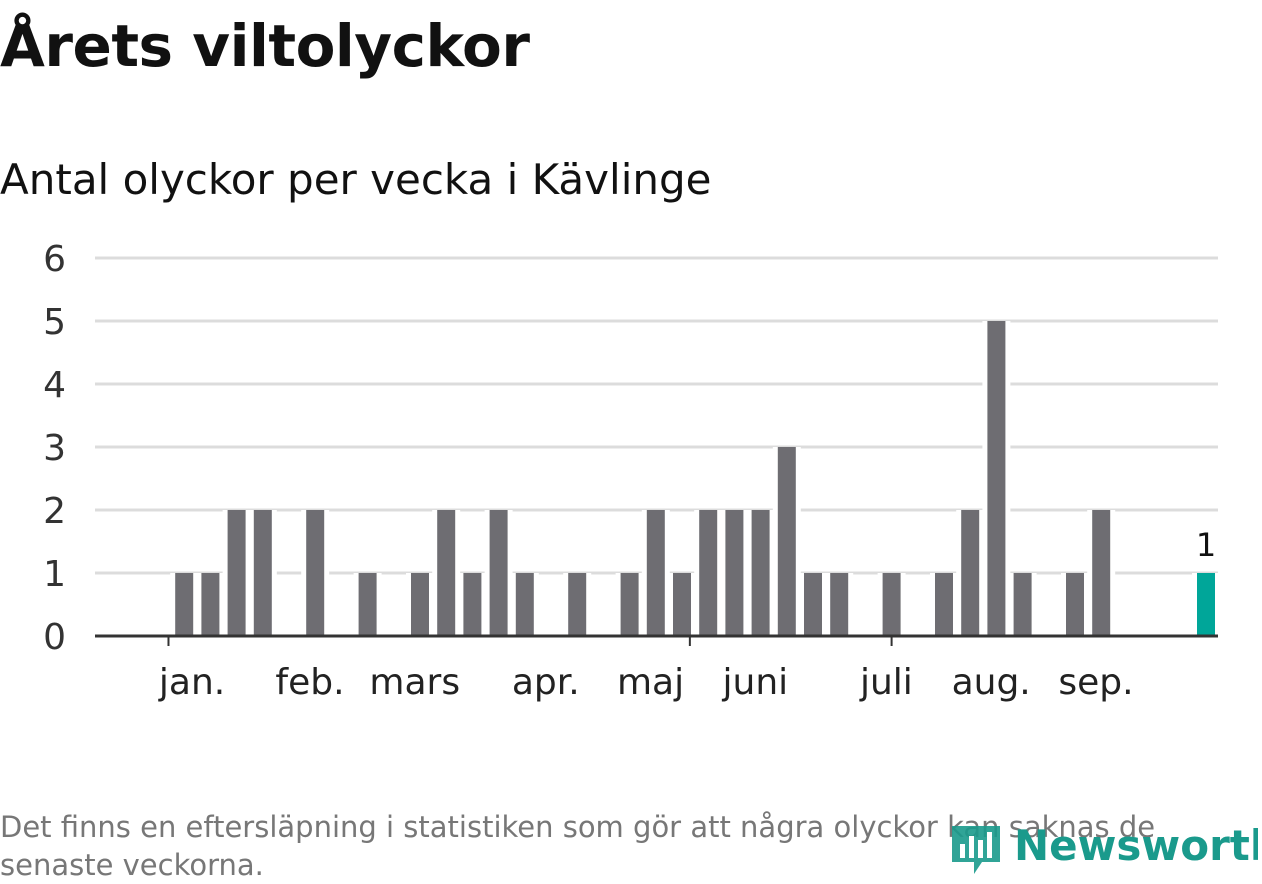  Describe the element at coordinates (309, 682) in the screenshot. I see `x-tick-label: feb.` at that location.